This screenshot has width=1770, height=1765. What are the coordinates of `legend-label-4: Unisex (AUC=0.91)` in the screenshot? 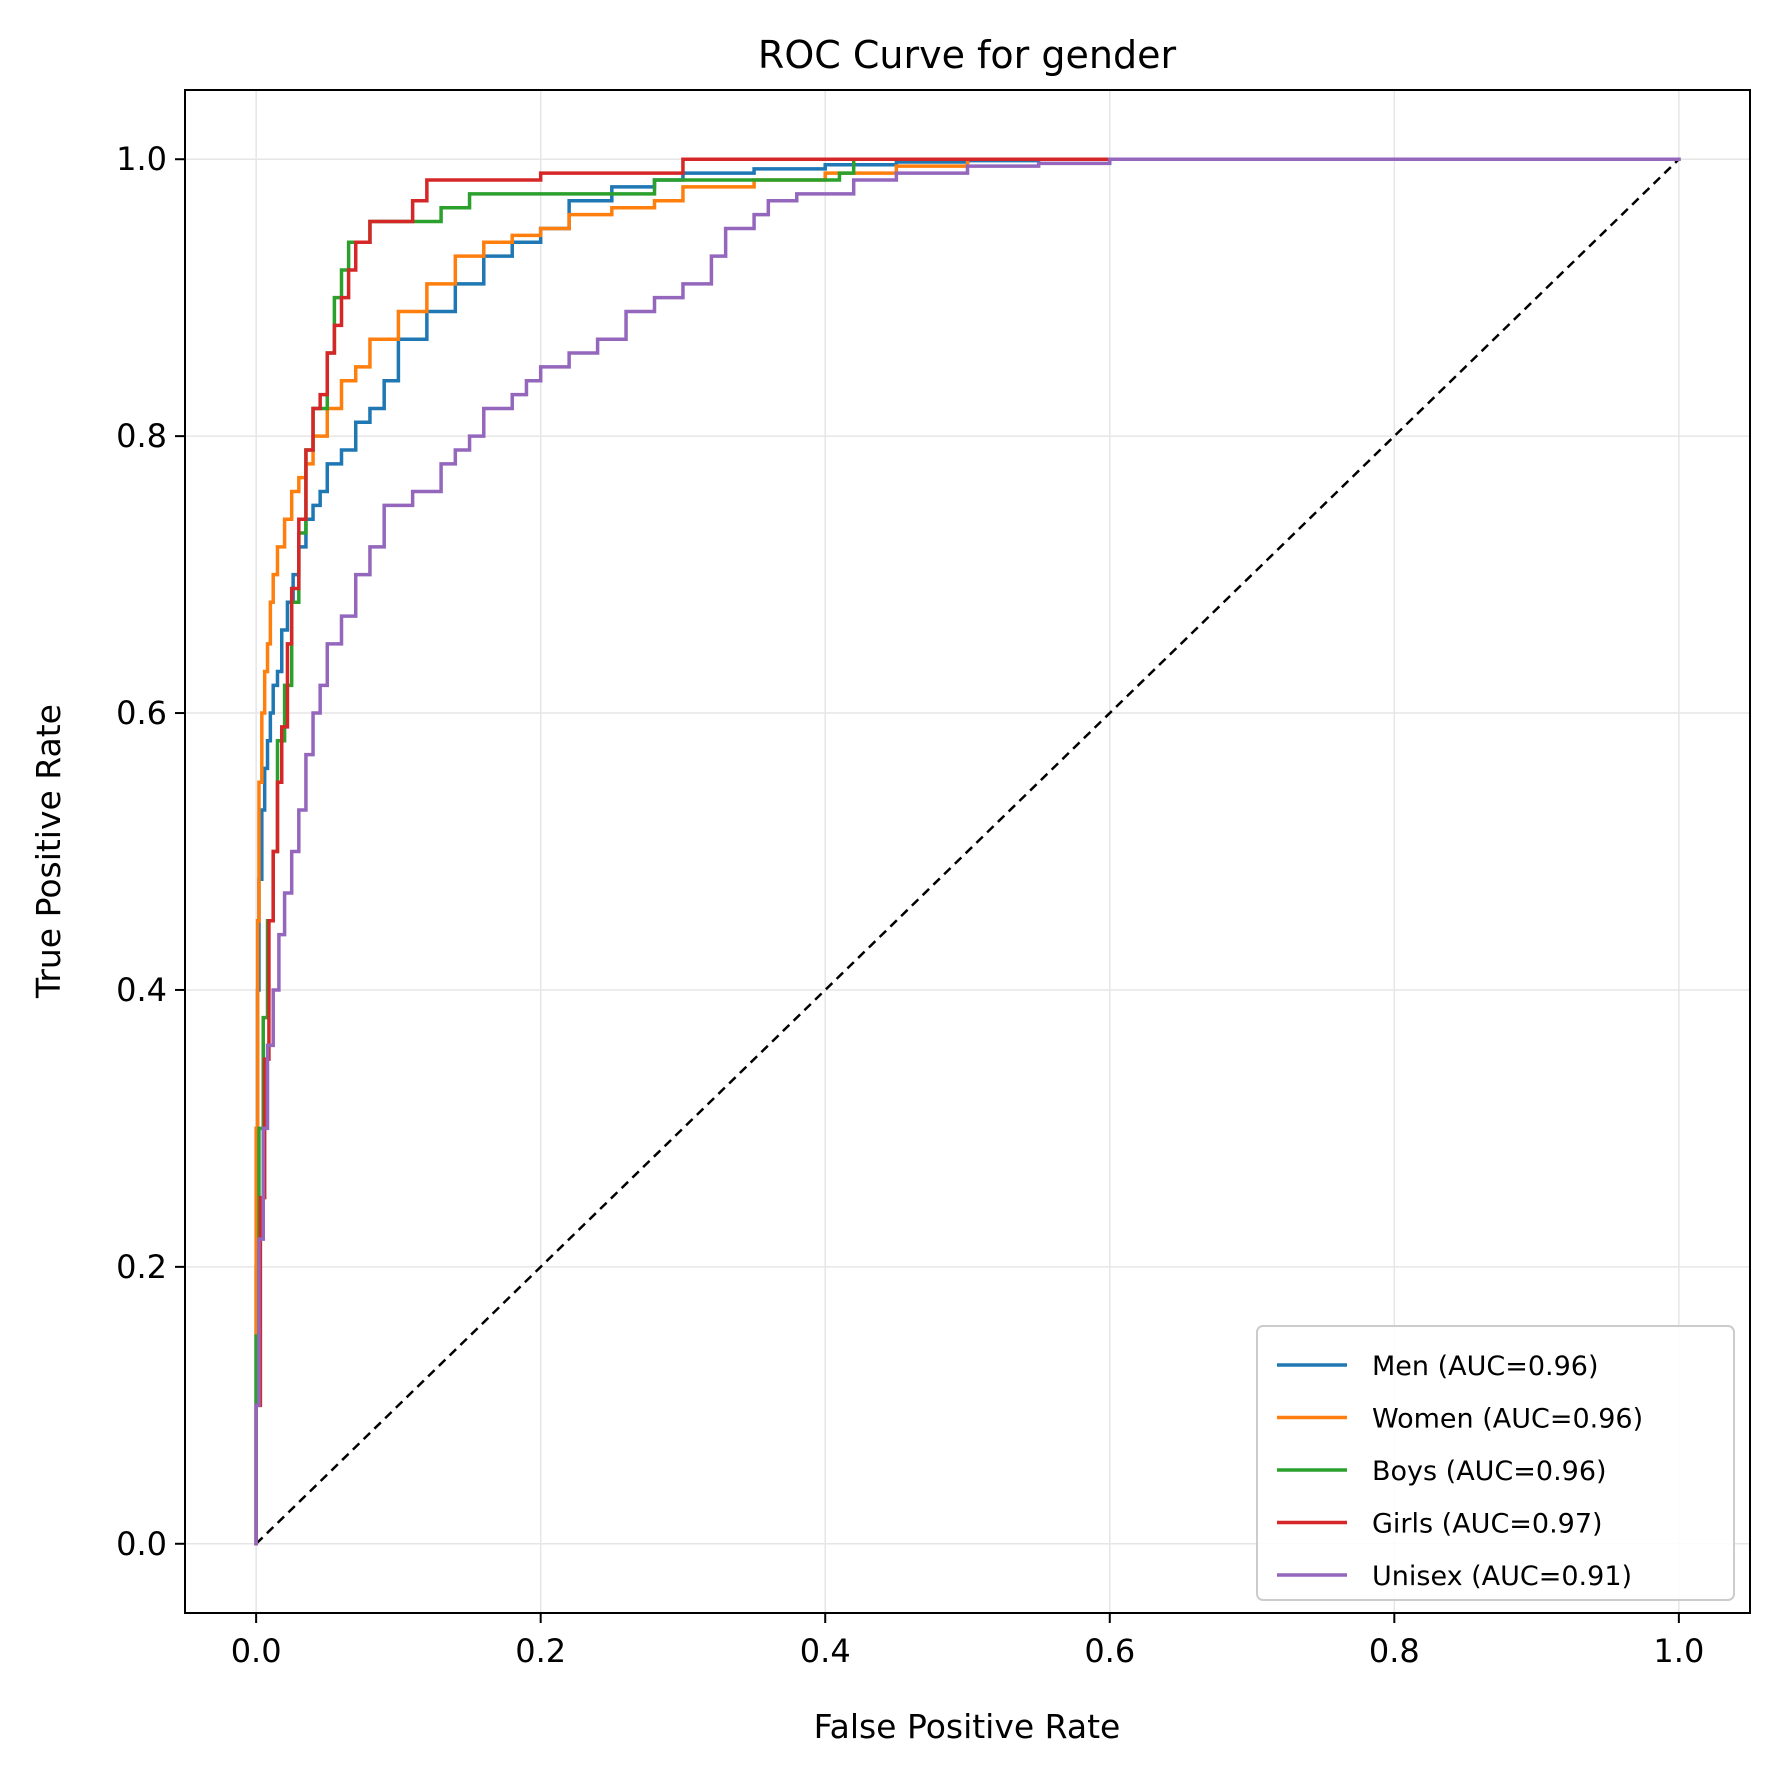 It's located at (1502, 1576).